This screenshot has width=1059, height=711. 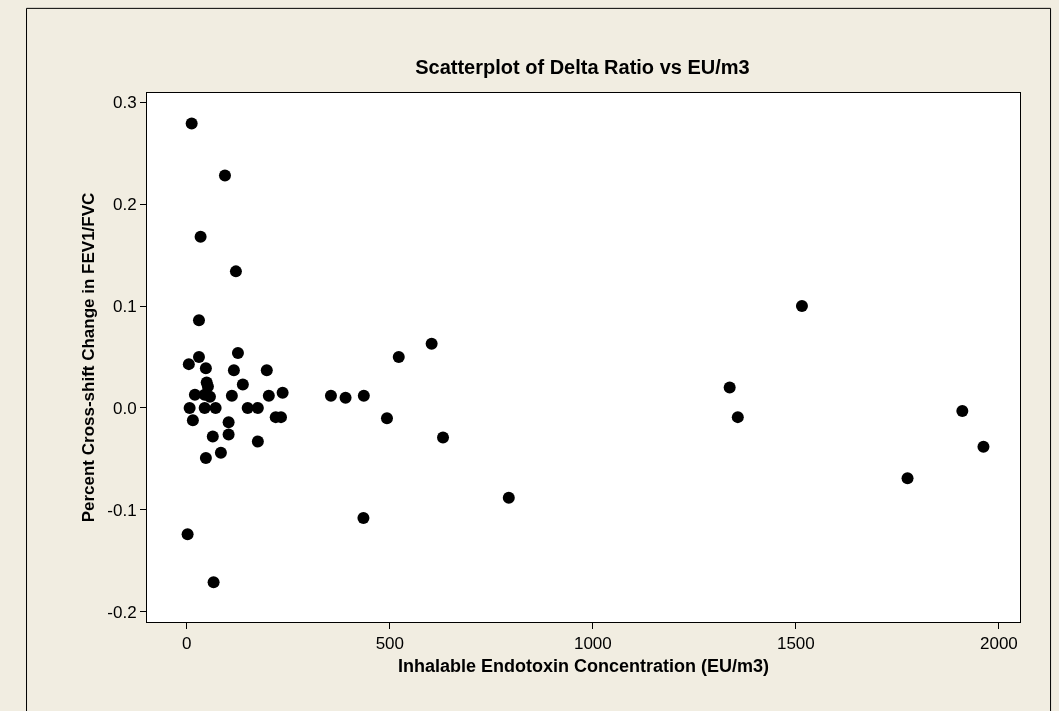 I want to click on y-tick-label: 0.2, so click(x=124, y=205).